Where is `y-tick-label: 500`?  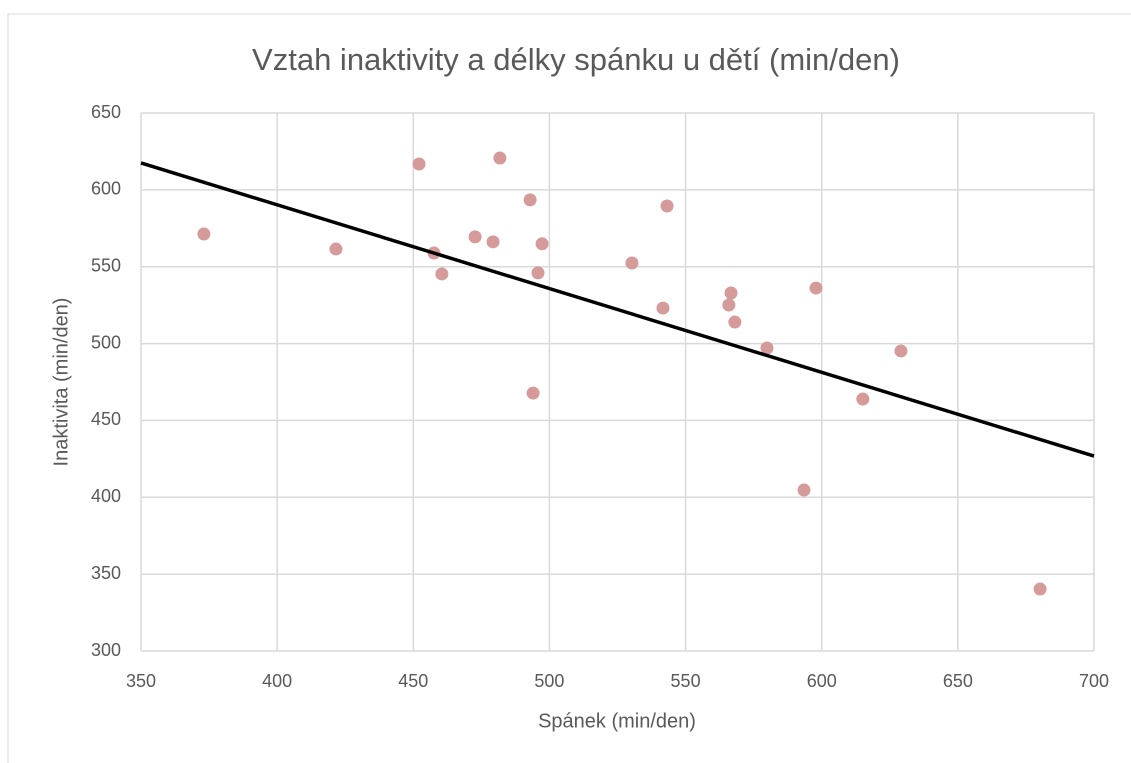
y-tick-label: 500 is located at coordinates (106, 342).